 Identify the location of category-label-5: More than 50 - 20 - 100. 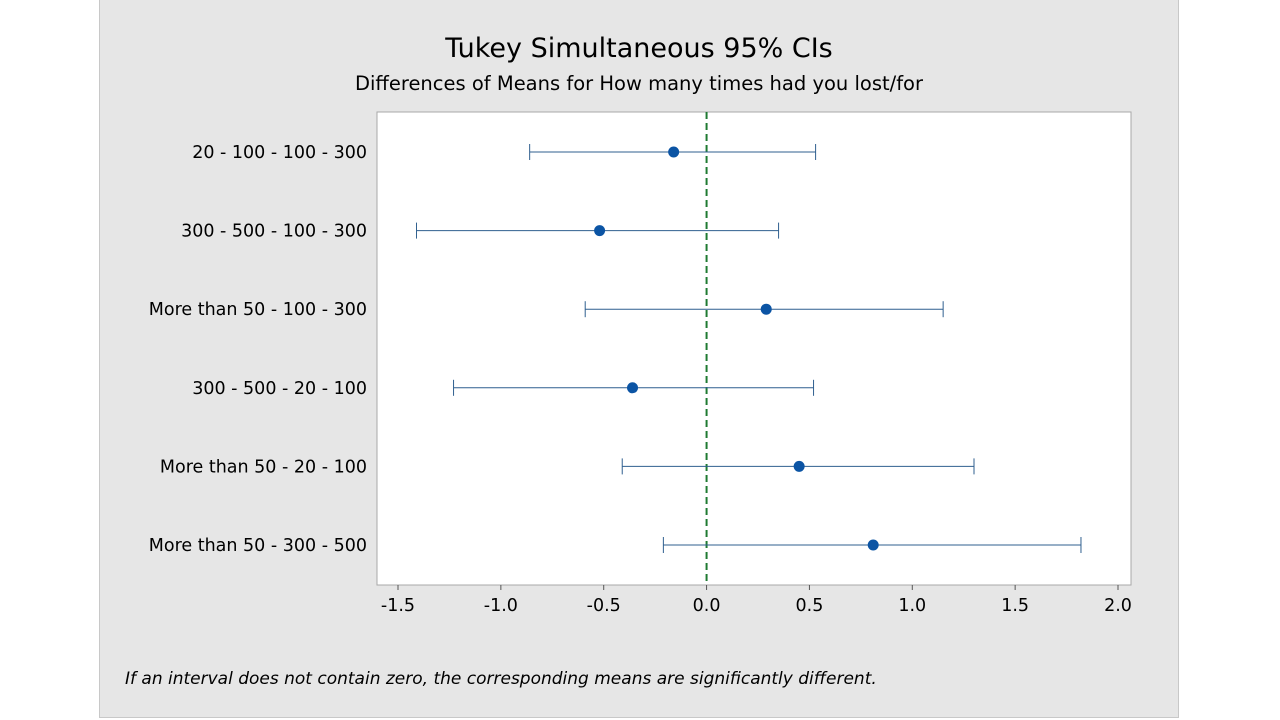
(263, 467).